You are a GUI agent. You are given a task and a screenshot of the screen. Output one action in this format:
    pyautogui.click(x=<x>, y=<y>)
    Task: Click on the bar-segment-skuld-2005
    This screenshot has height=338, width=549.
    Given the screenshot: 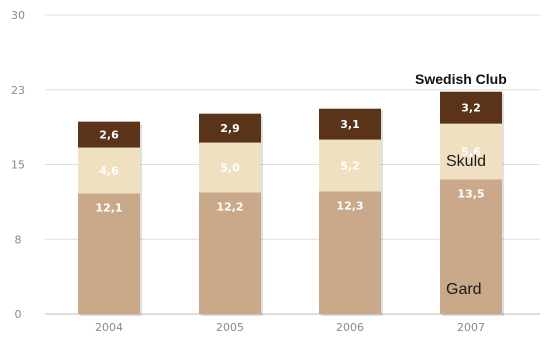 What is the action you would take?
    pyautogui.click(x=230, y=167)
    